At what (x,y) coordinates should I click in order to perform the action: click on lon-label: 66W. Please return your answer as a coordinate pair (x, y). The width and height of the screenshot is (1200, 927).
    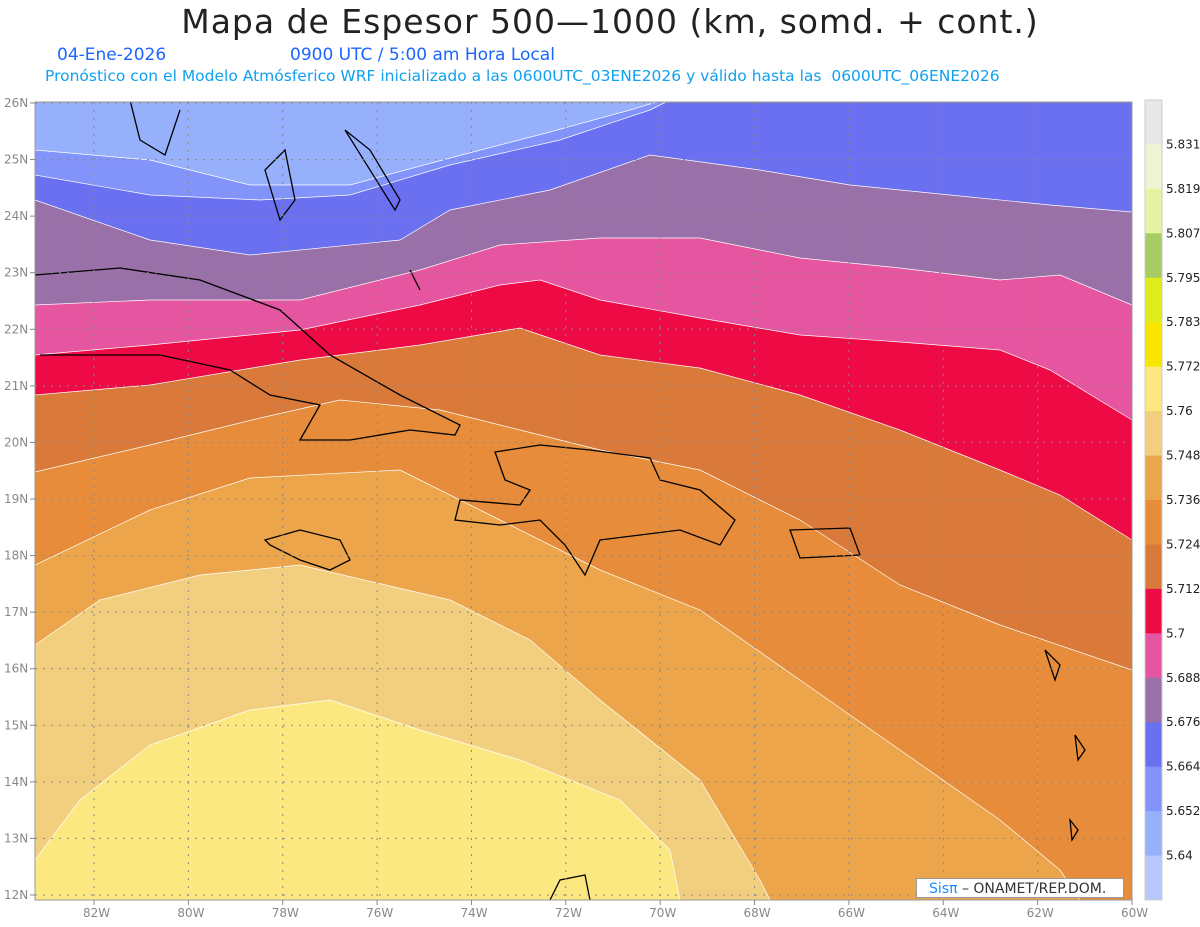
    Looking at the image, I should click on (851, 913).